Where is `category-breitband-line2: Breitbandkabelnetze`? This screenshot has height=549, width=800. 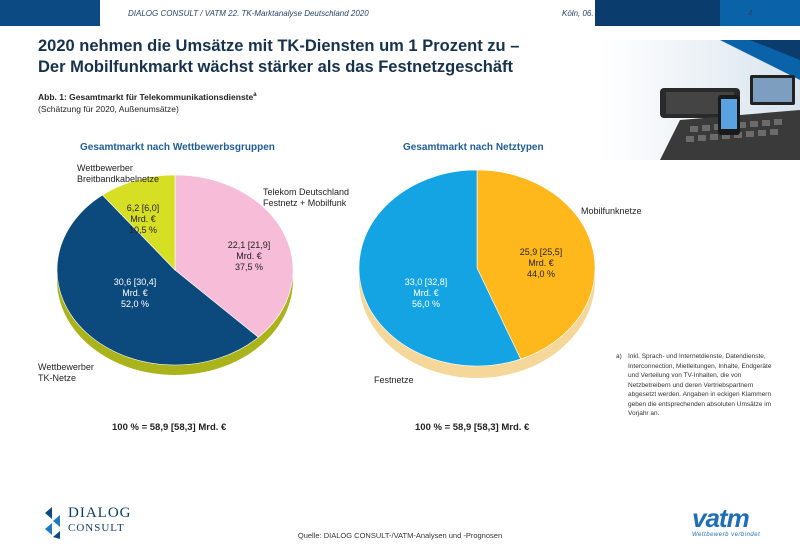
category-breitband-line2: Breitbandkabelnetze is located at coordinates (118, 179).